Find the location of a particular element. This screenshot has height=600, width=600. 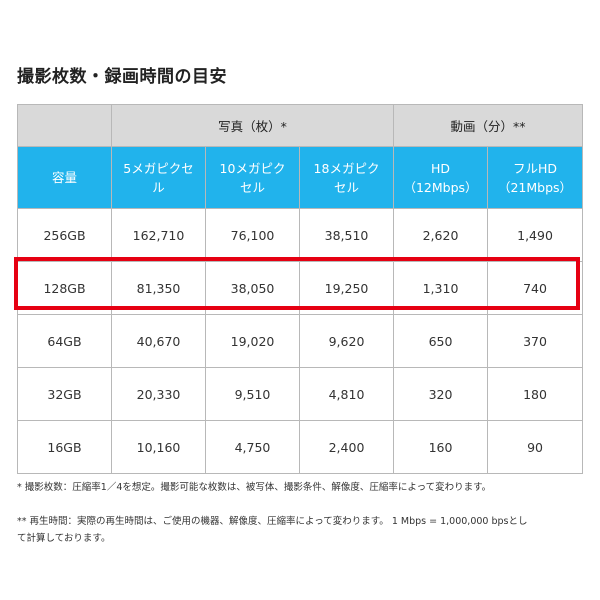

table-row: 16GB 10,160 4,750 2,400 160 90 is located at coordinates (300, 447).